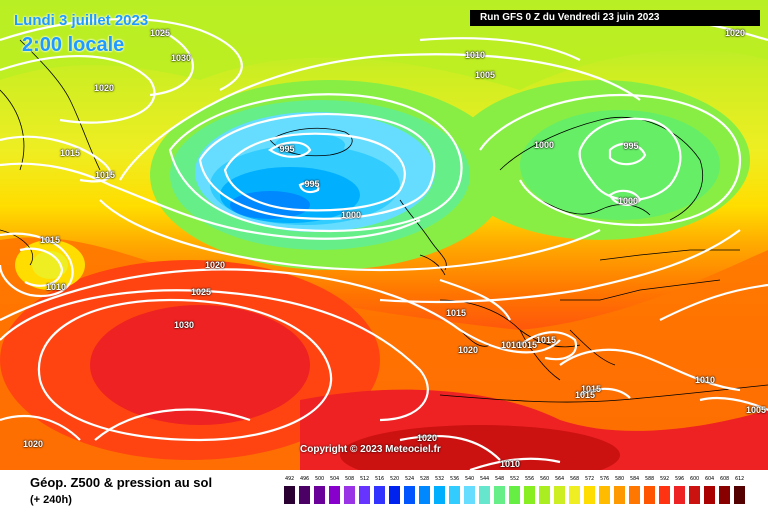  I want to click on legend-item: 544, so click(484, 489).